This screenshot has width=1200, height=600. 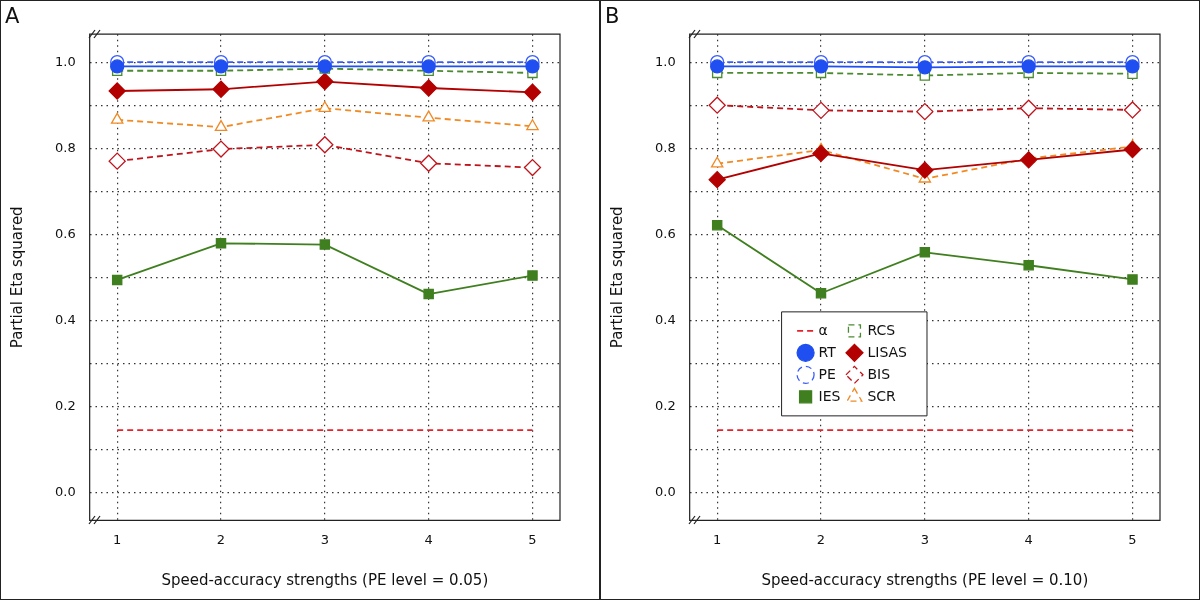 What do you see at coordinates (827, 351) in the screenshot?
I see `legend-label: RT` at bounding box center [827, 351].